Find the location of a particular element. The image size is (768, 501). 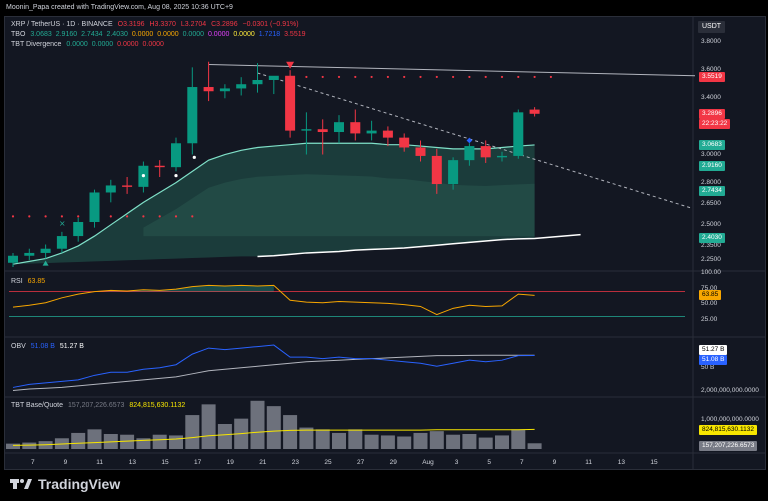

price-axis-label: 3.6000 is located at coordinates (711, 70).